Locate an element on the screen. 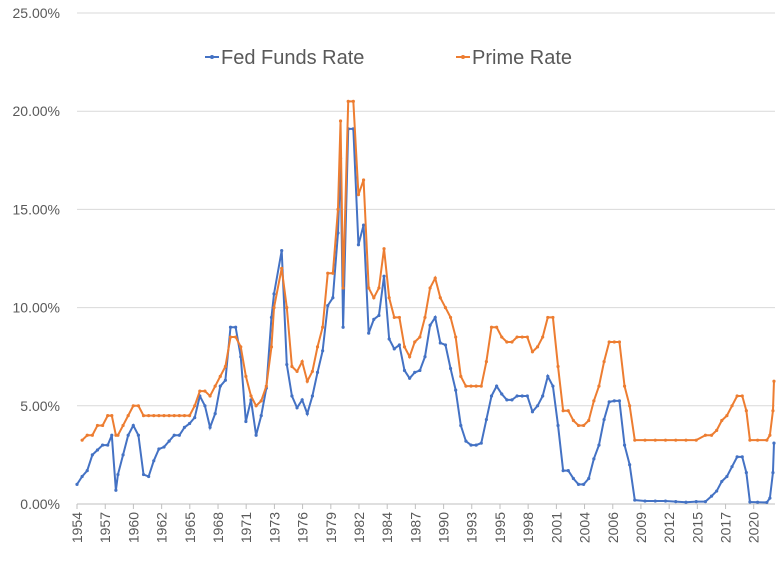 Image resolution: width=780 pixels, height=566 pixels. y-tick-label: 25.00% is located at coordinates (36, 13).